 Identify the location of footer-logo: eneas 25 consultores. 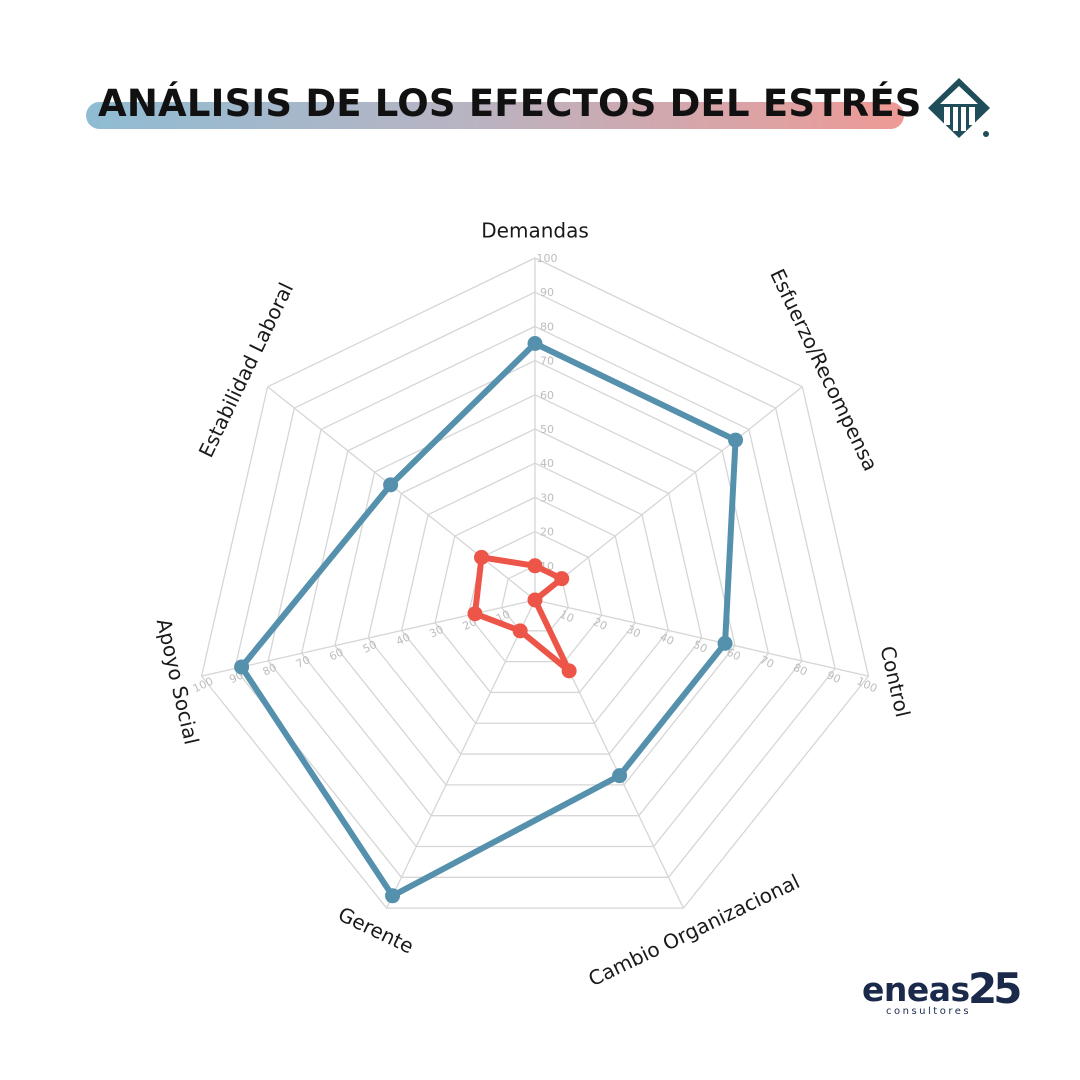
(942, 997).